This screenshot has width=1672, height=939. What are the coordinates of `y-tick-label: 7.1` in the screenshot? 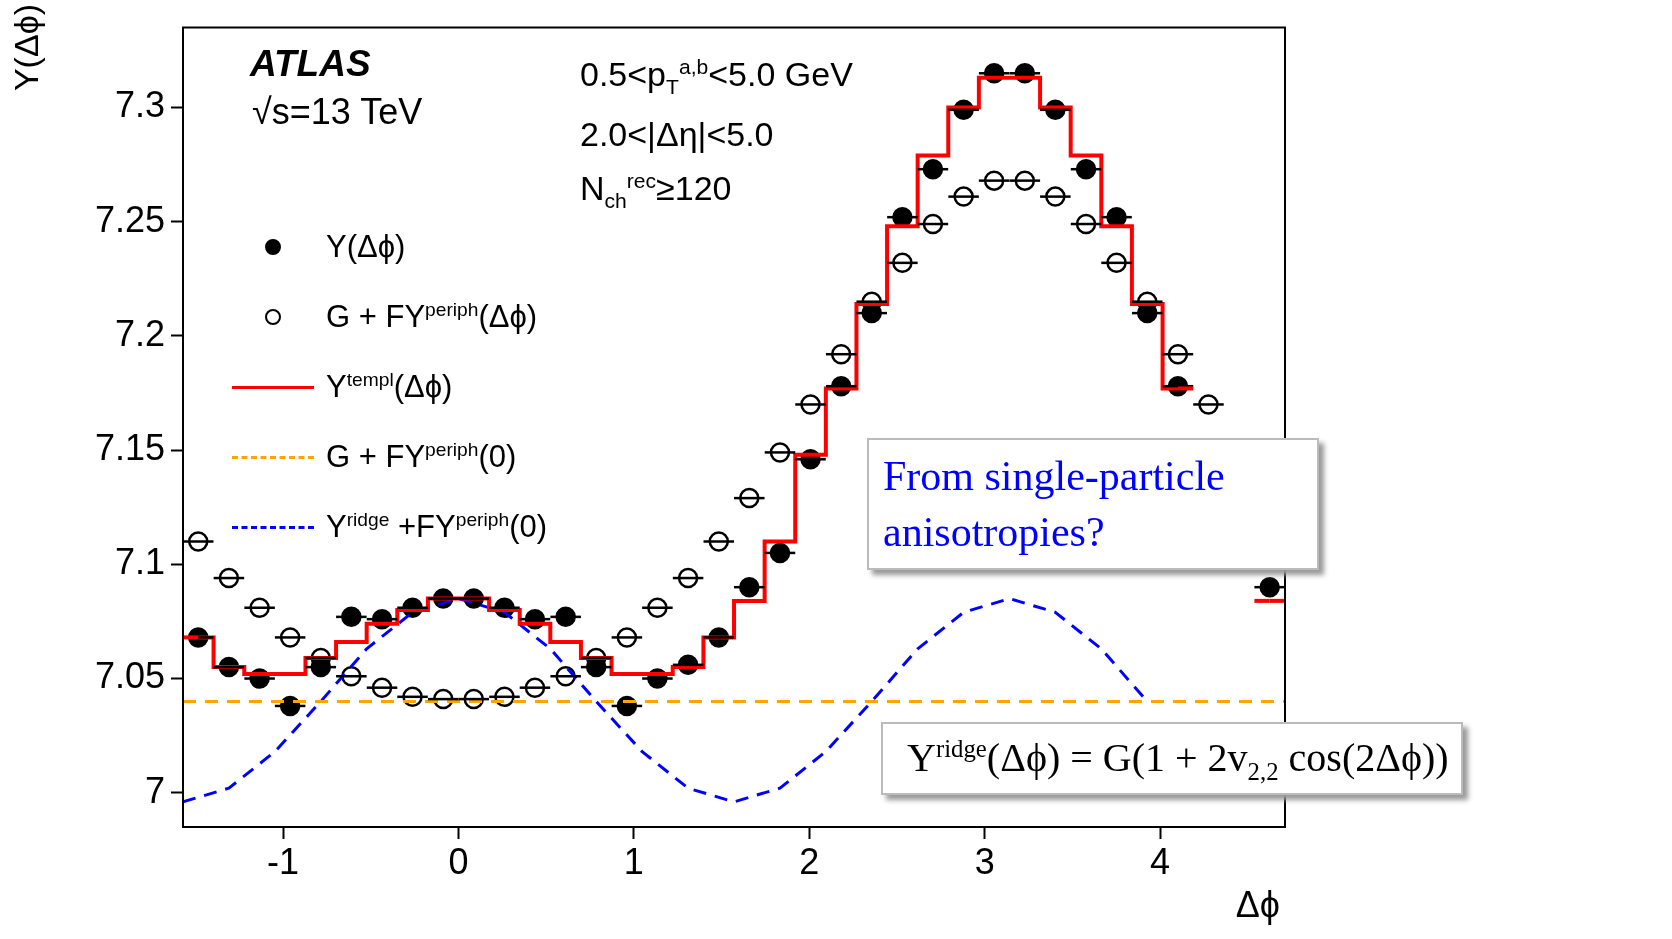 It's located at (139, 562).